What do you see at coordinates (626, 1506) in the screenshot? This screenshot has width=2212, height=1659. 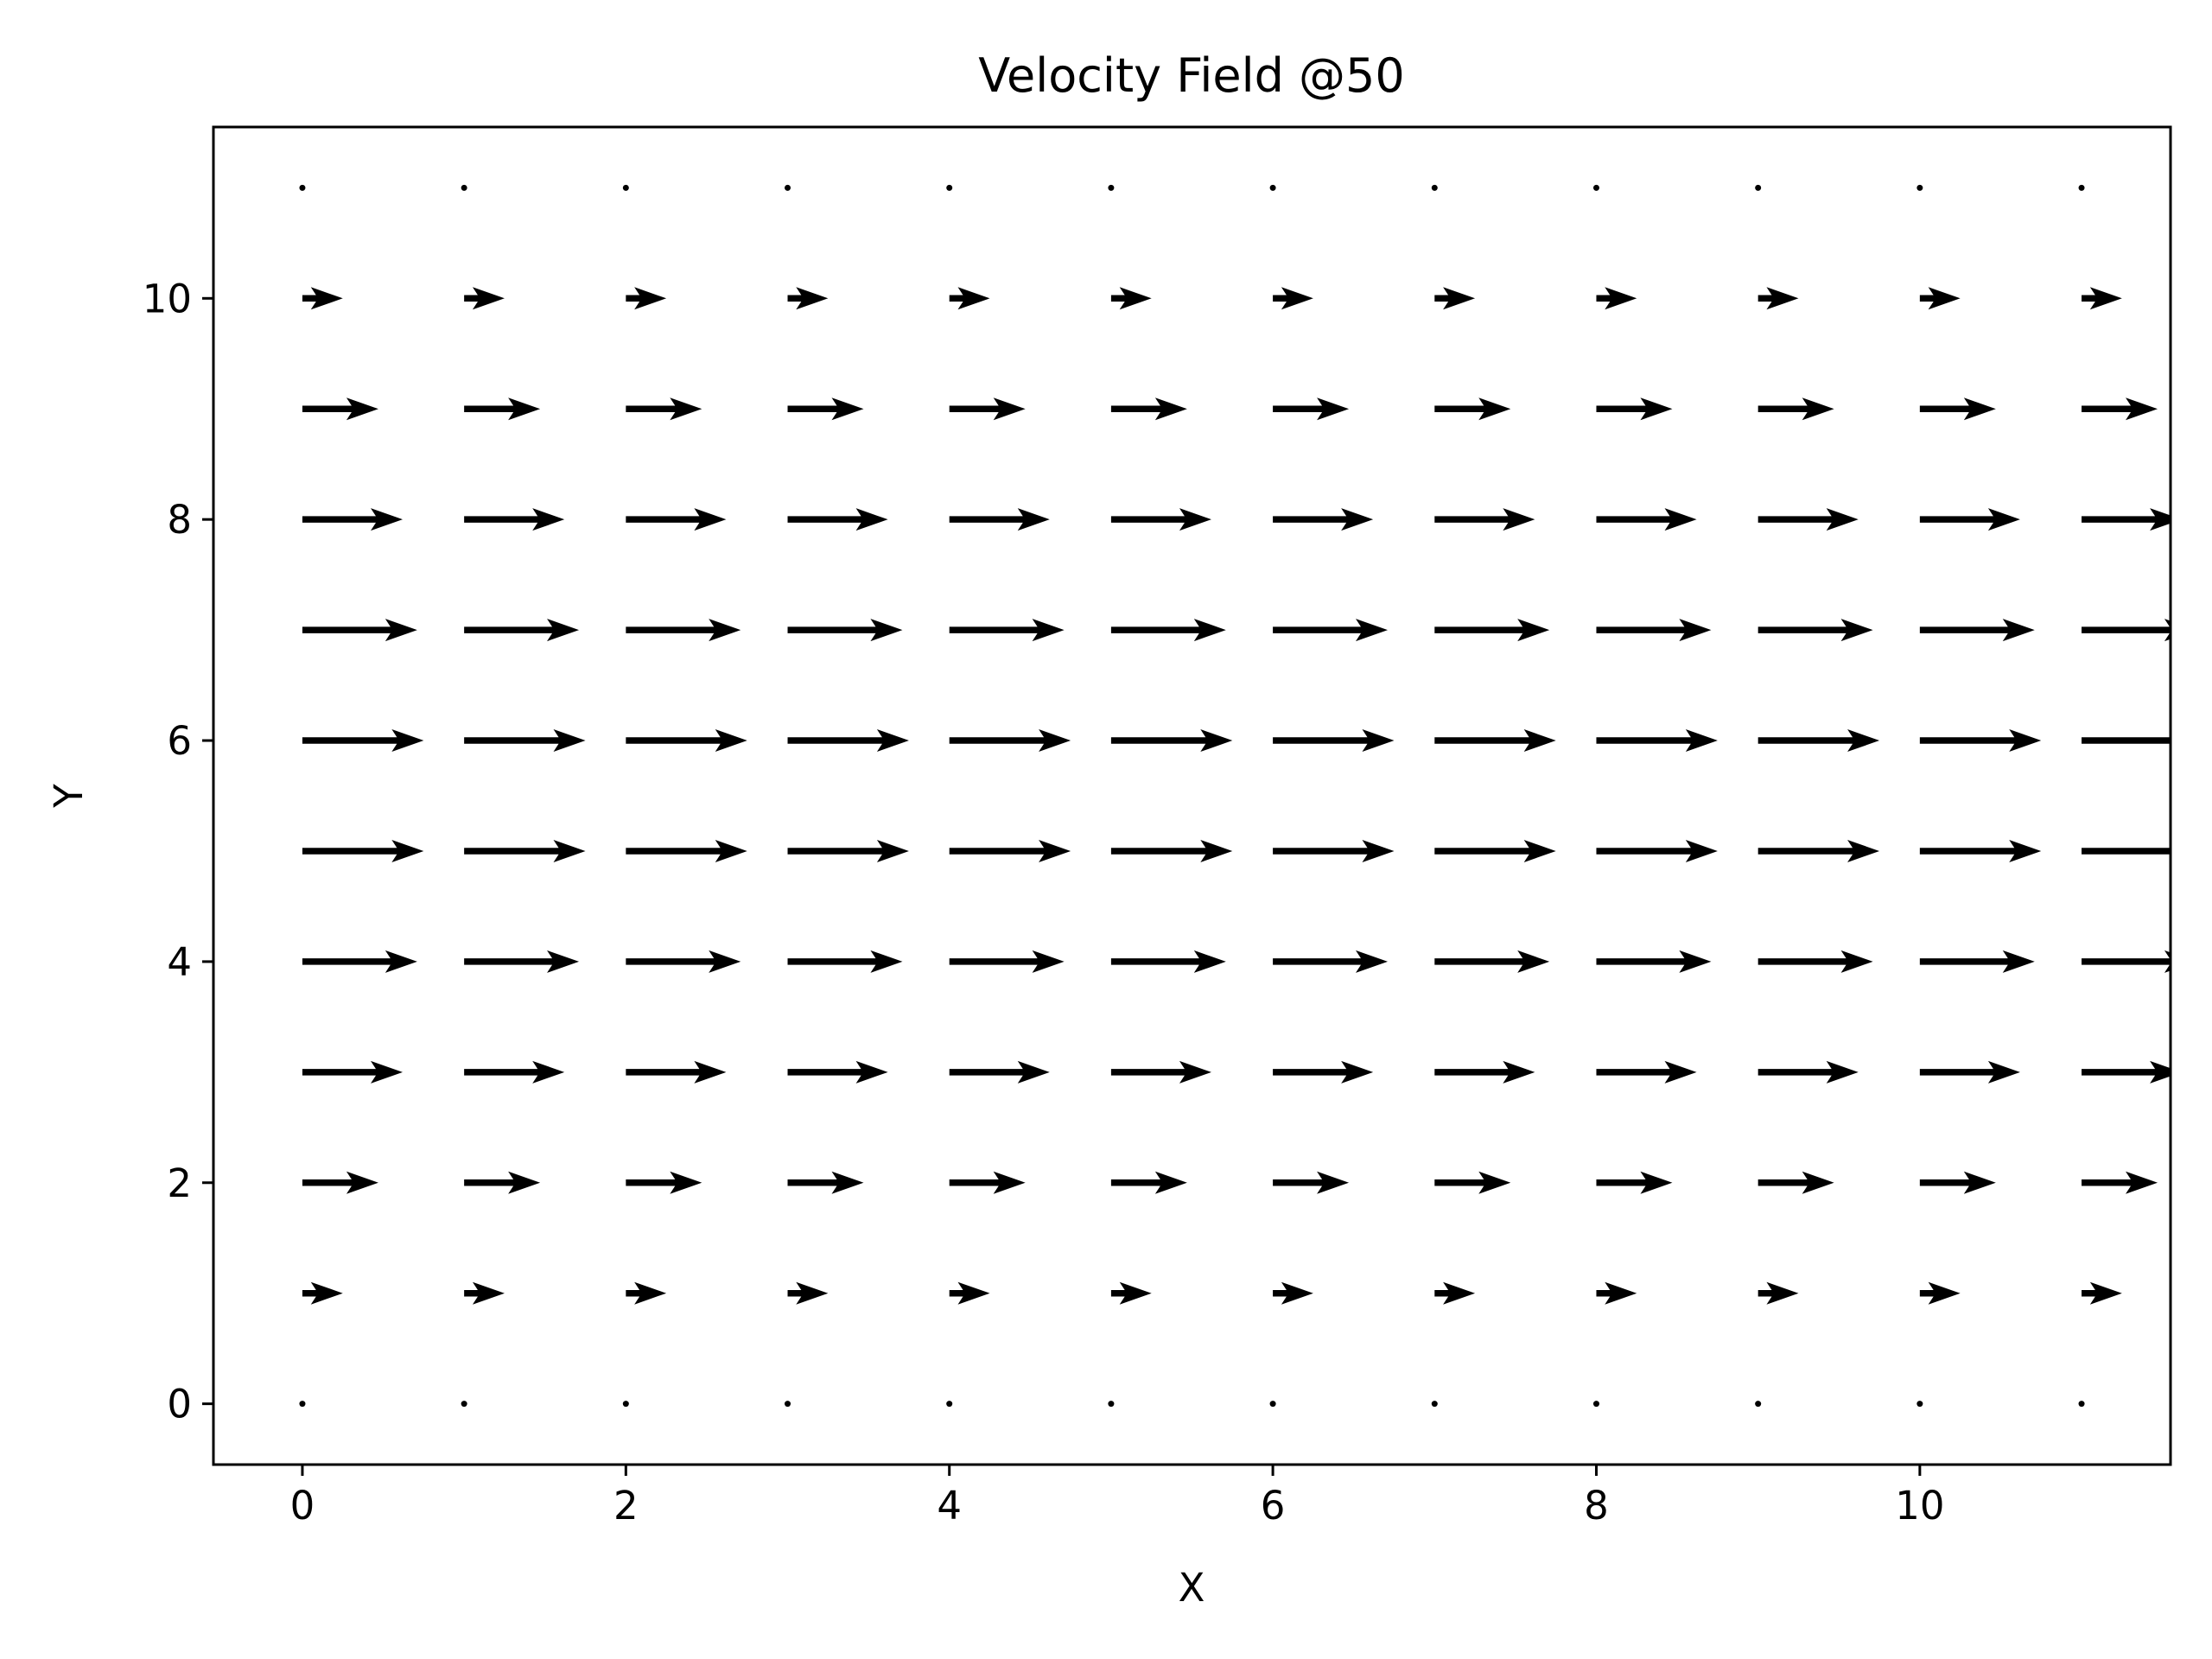 I see `x-tick-label: 2` at bounding box center [626, 1506].